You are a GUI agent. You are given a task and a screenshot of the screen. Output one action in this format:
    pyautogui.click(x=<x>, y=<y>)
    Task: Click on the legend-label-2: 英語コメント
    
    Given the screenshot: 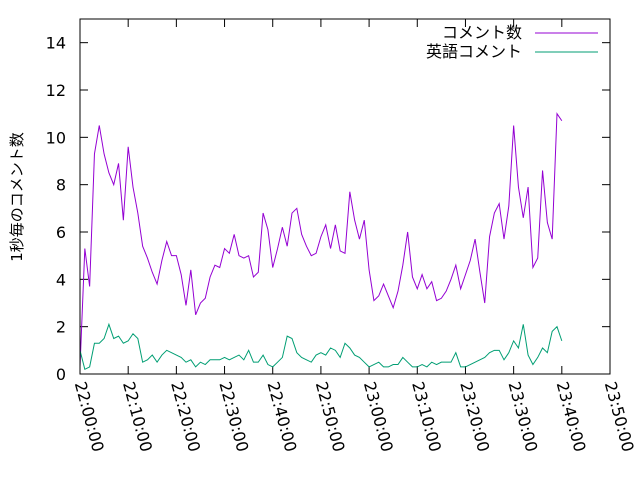 What is the action you would take?
    pyautogui.click(x=474, y=51)
    